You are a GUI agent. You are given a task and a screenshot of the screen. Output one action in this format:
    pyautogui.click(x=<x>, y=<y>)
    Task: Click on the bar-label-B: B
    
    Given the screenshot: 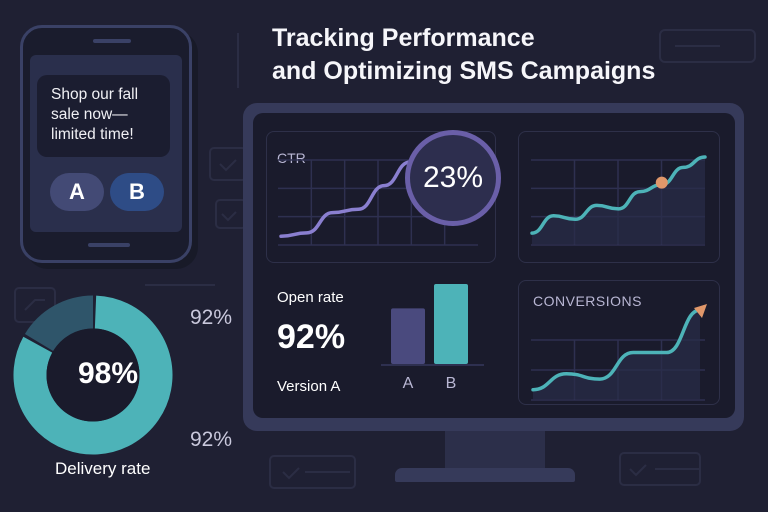 What is the action you would take?
    pyautogui.click(x=451, y=383)
    